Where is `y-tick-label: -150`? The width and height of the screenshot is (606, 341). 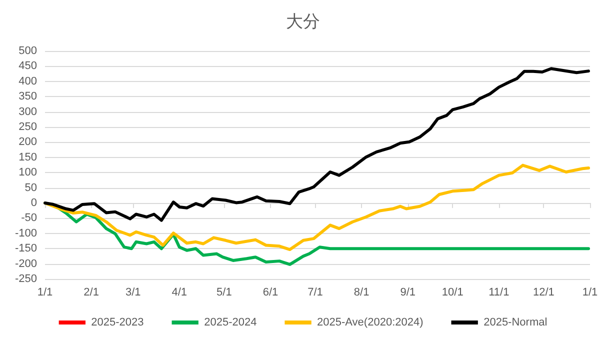
y-tick-label: -150 is located at coordinates (25, 248).